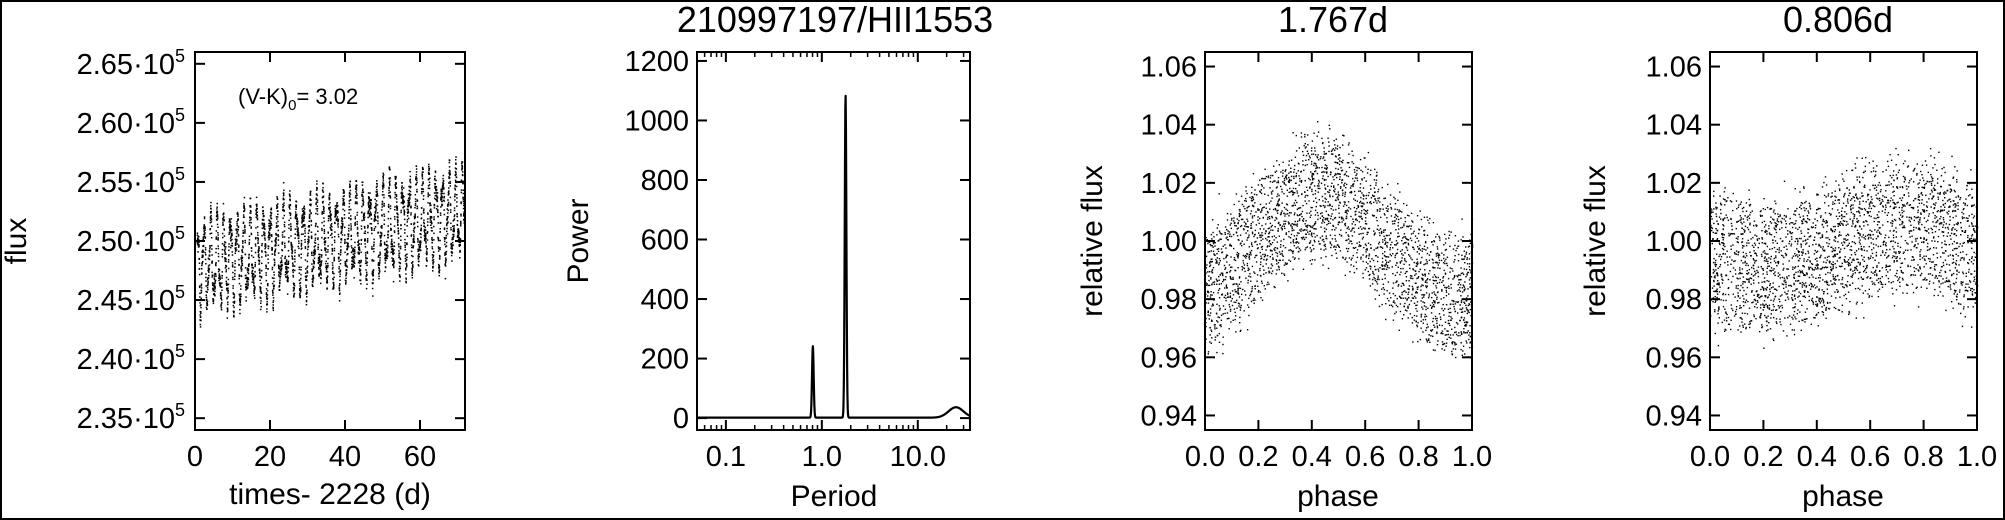 This screenshot has width=2005, height=520. What do you see at coordinates (131, 122) in the screenshot?
I see `y-tick-label: 2.60·105` at bounding box center [131, 122].